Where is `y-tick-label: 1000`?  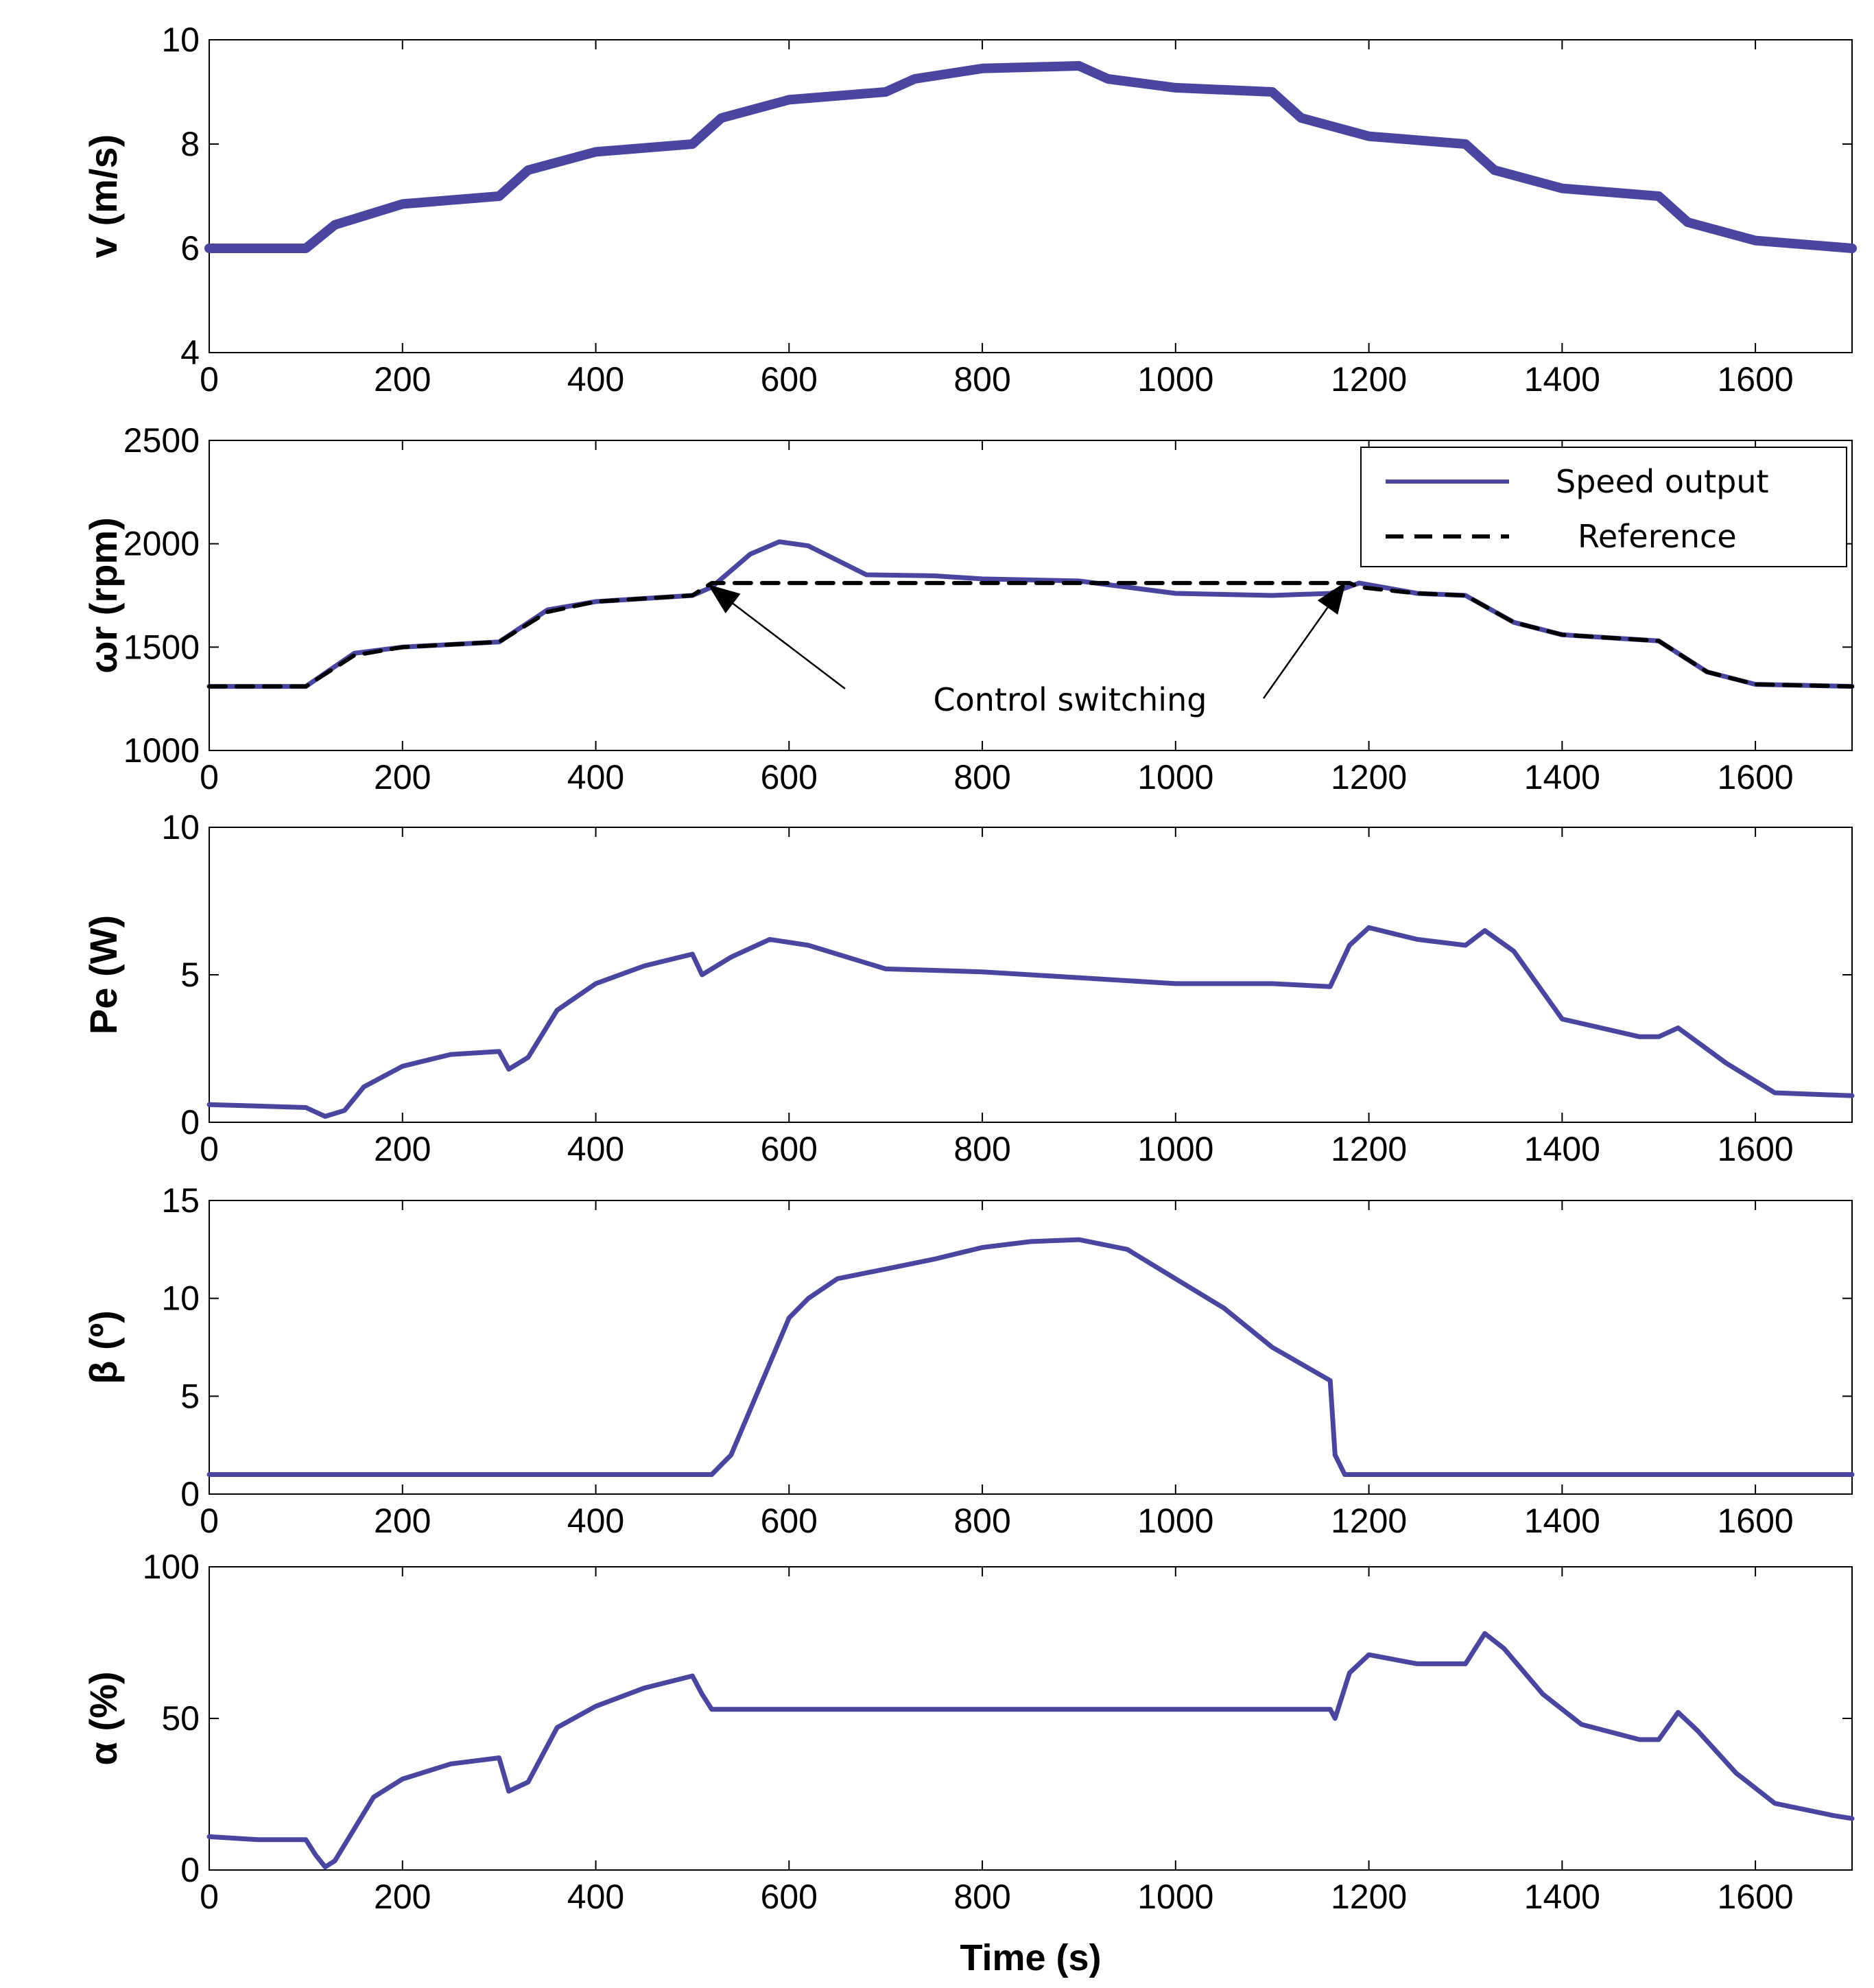 y-tick-label: 1000 is located at coordinates (161, 751).